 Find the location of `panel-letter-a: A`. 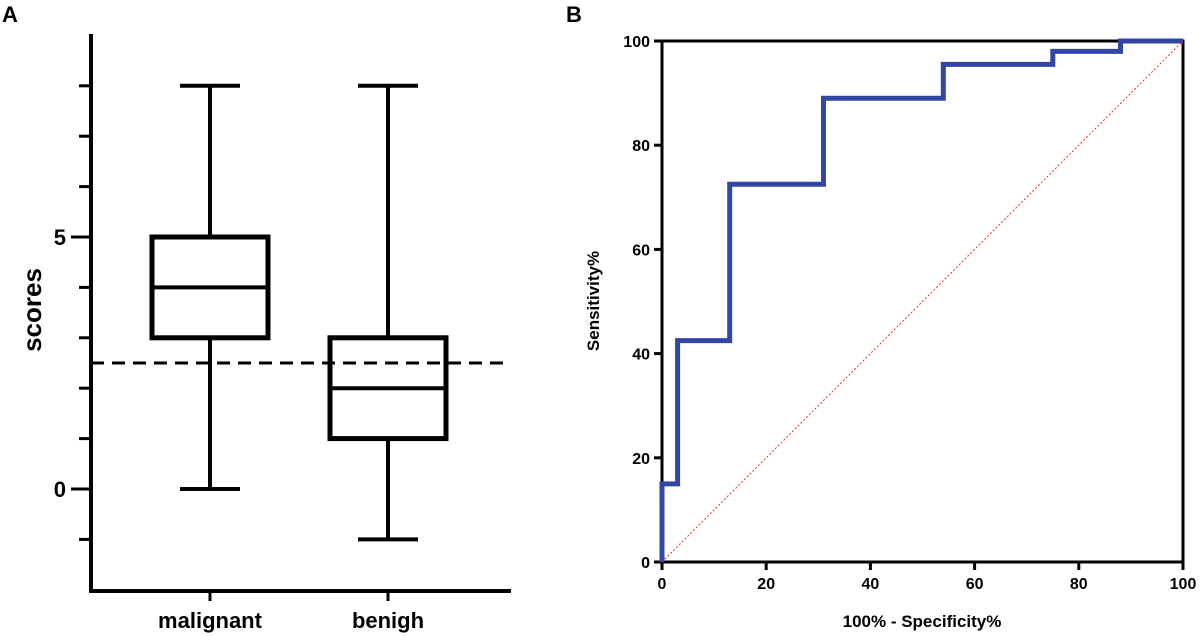

panel-letter-a: A is located at coordinates (10, 14).